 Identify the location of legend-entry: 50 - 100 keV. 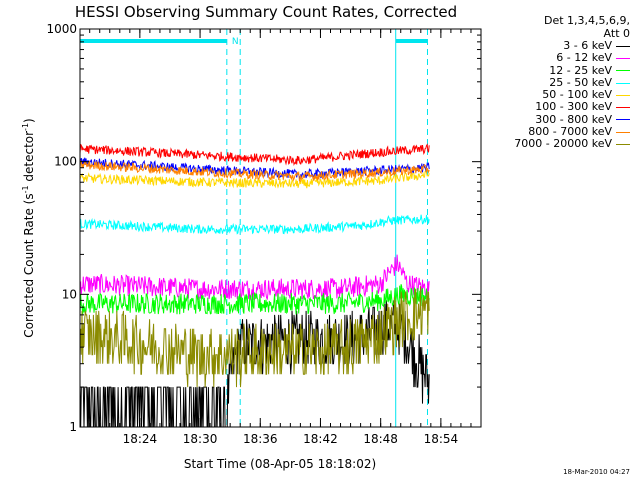
(550, 95).